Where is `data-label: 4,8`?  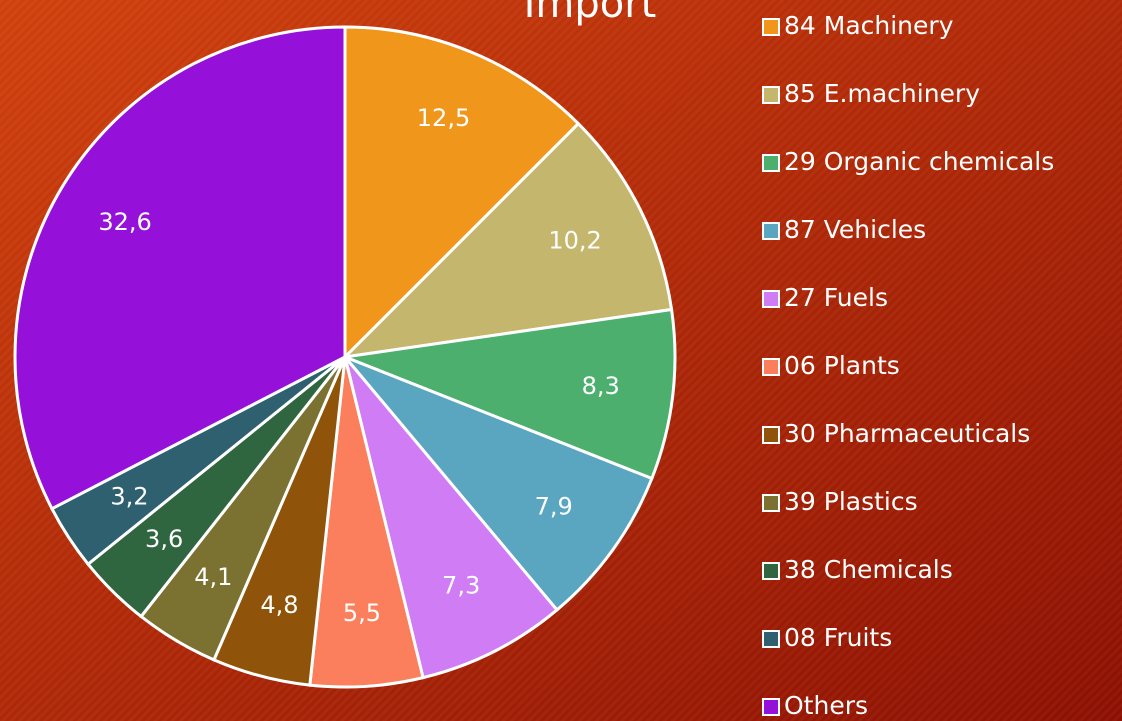 data-label: 4,8 is located at coordinates (279, 605).